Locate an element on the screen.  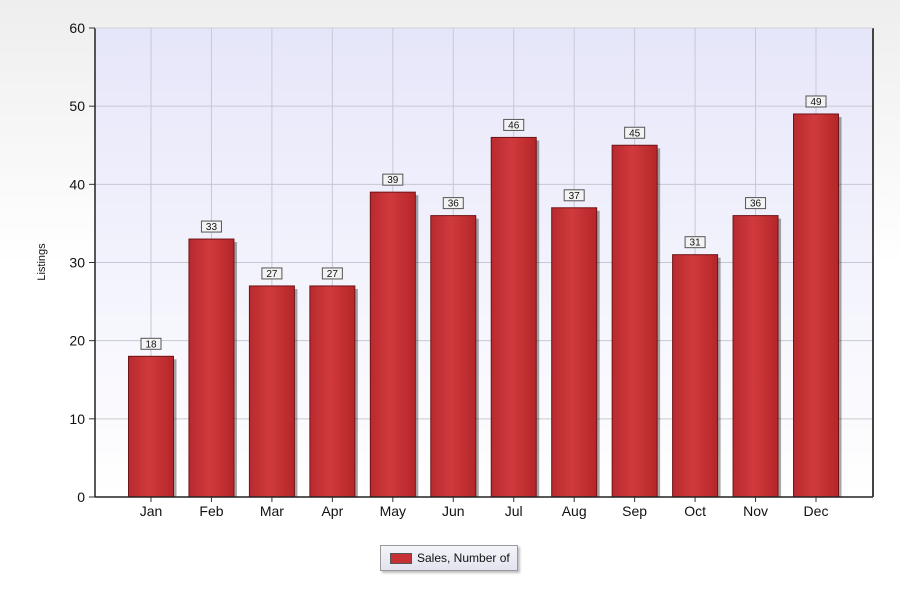
x-tick-label: Aug is located at coordinates (574, 511).